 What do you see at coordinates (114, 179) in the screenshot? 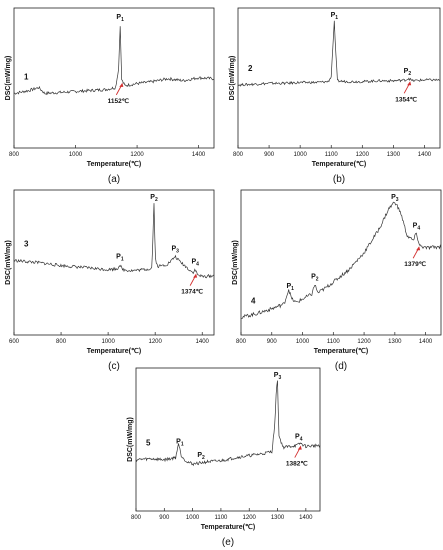
I see `panel-caption: (a)` at bounding box center [114, 179].